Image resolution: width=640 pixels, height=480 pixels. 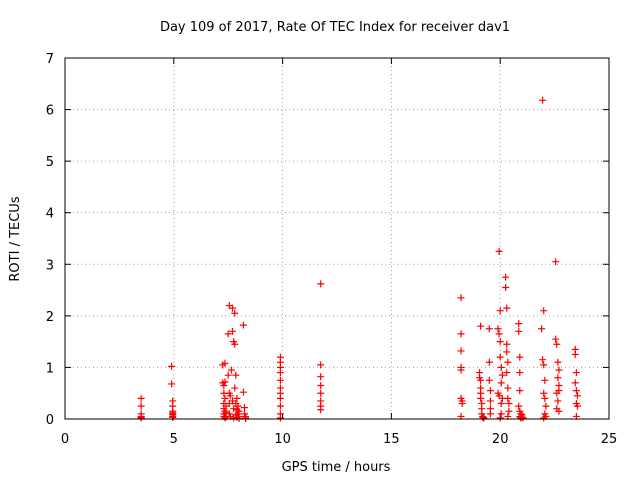 I want to click on x-axis-label: GPS time / hours, so click(x=336, y=467).